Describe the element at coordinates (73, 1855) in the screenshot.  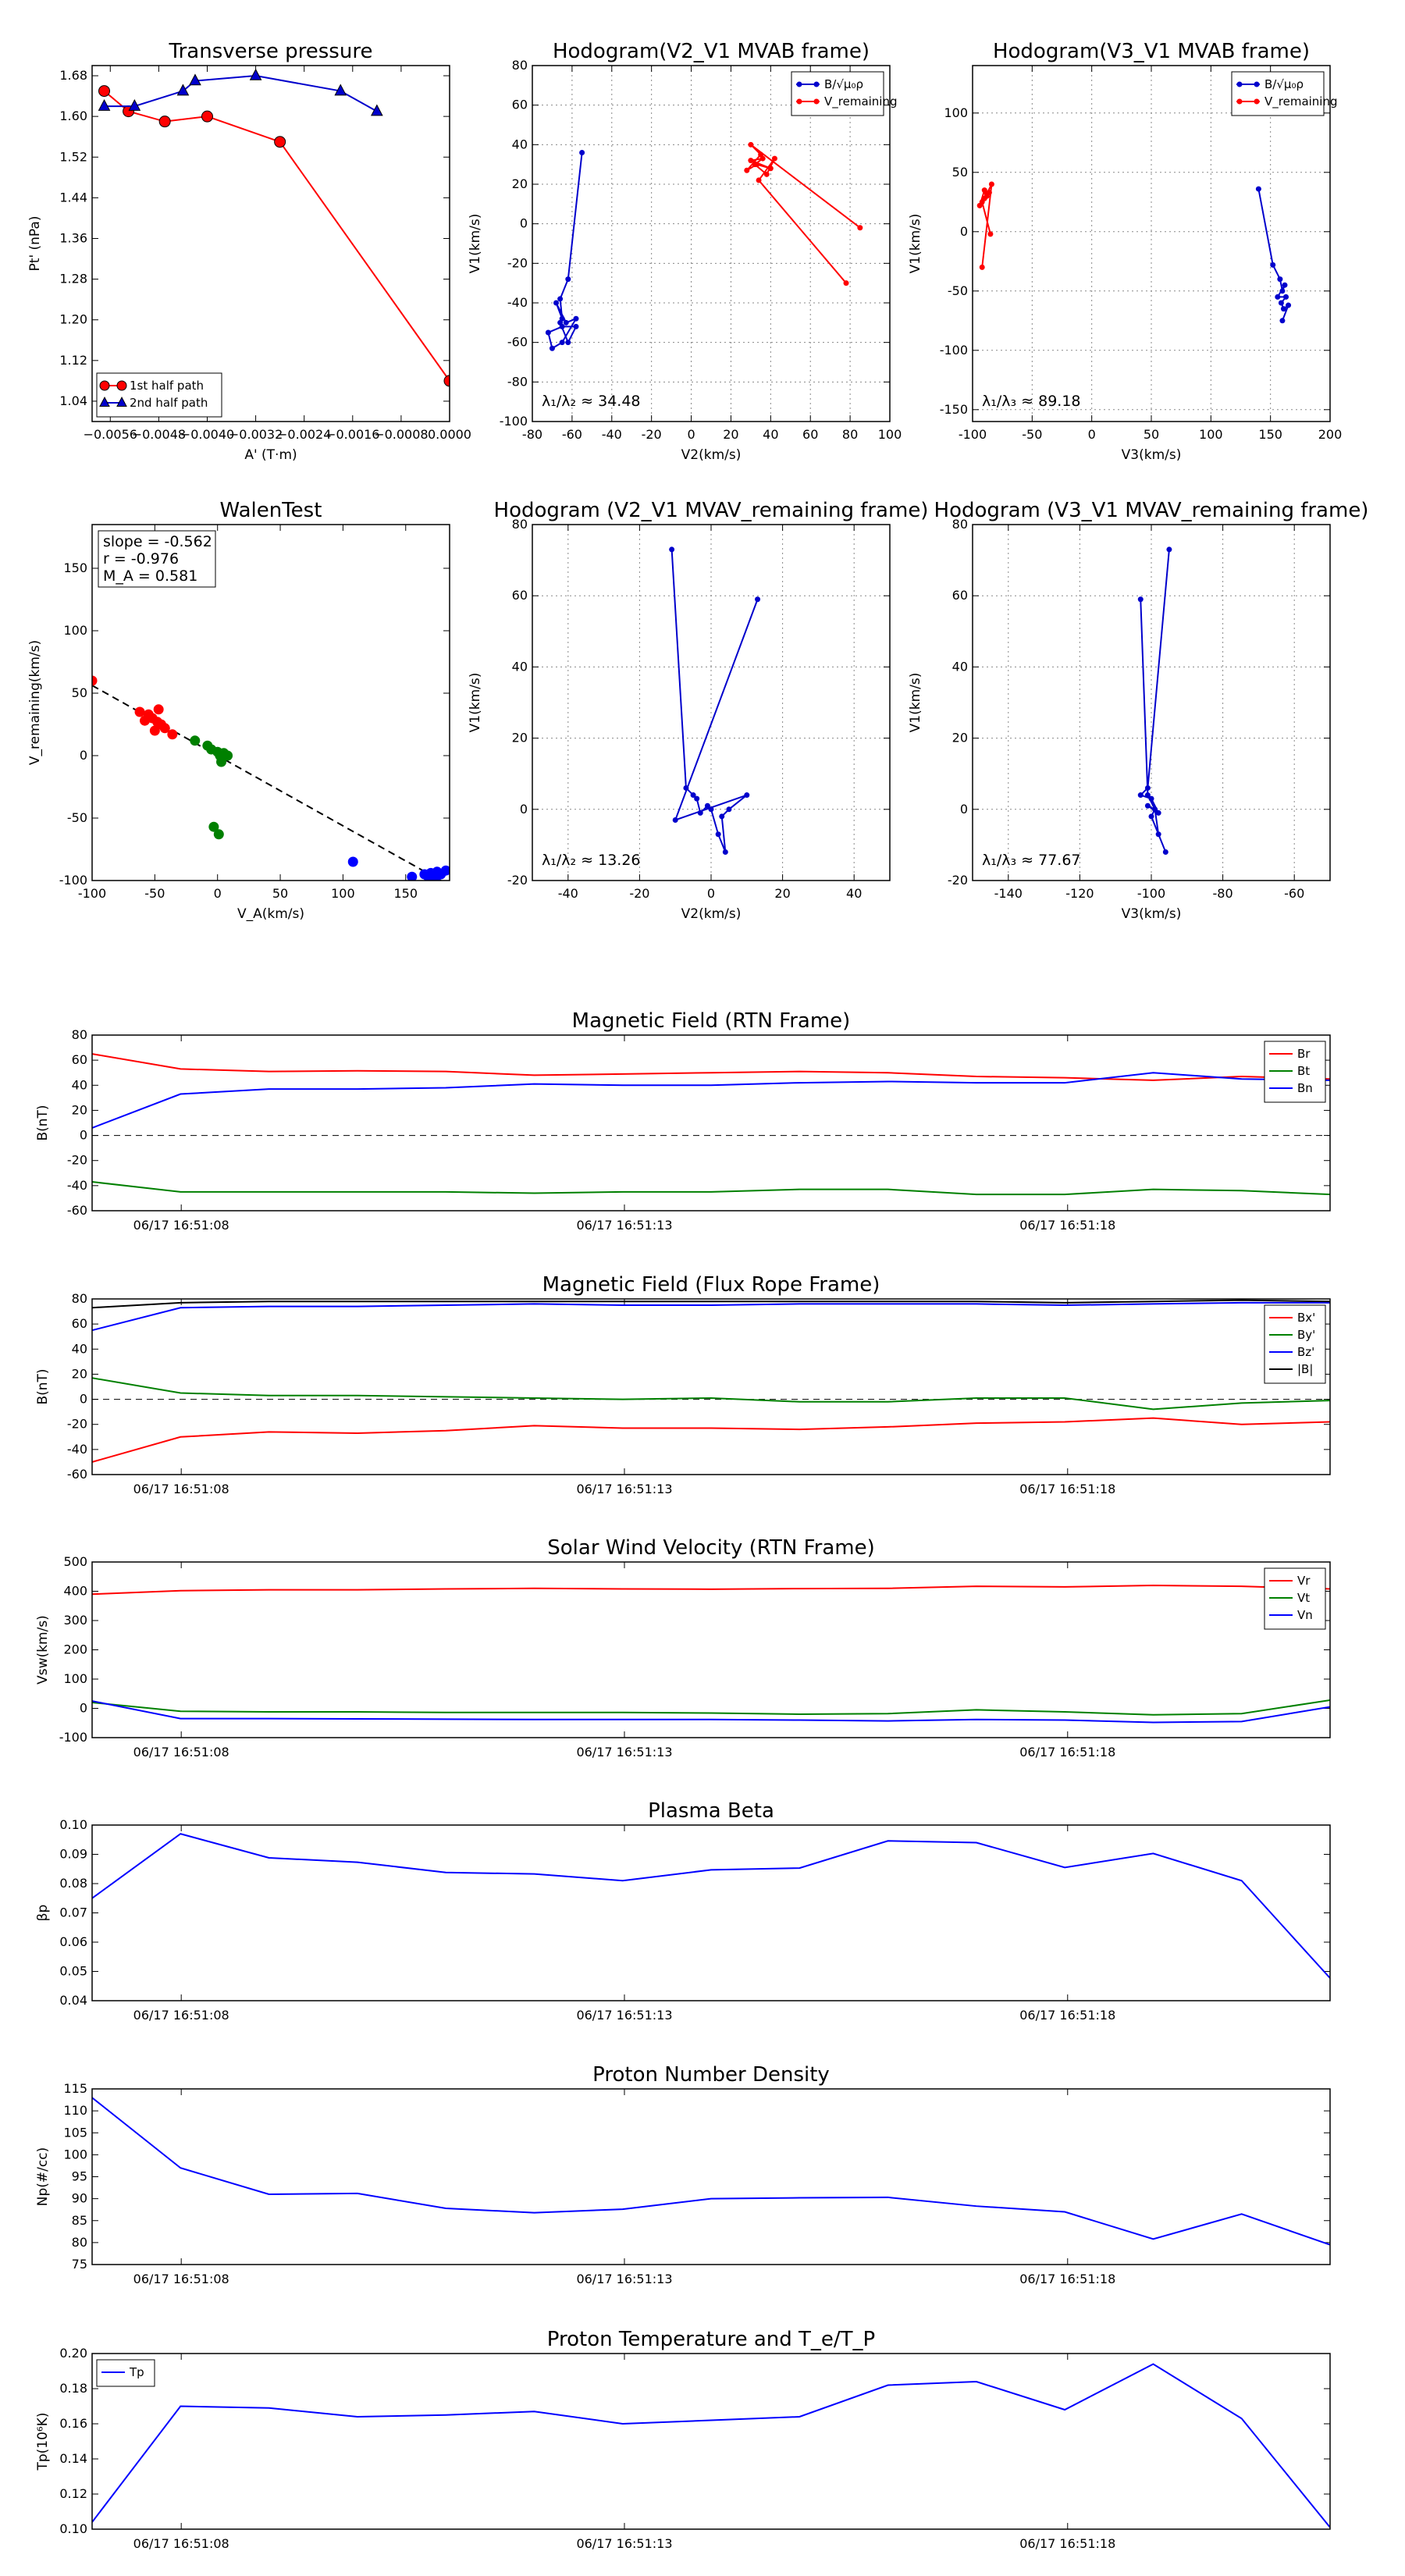
I see `y-tick-label: 0.09` at that location.